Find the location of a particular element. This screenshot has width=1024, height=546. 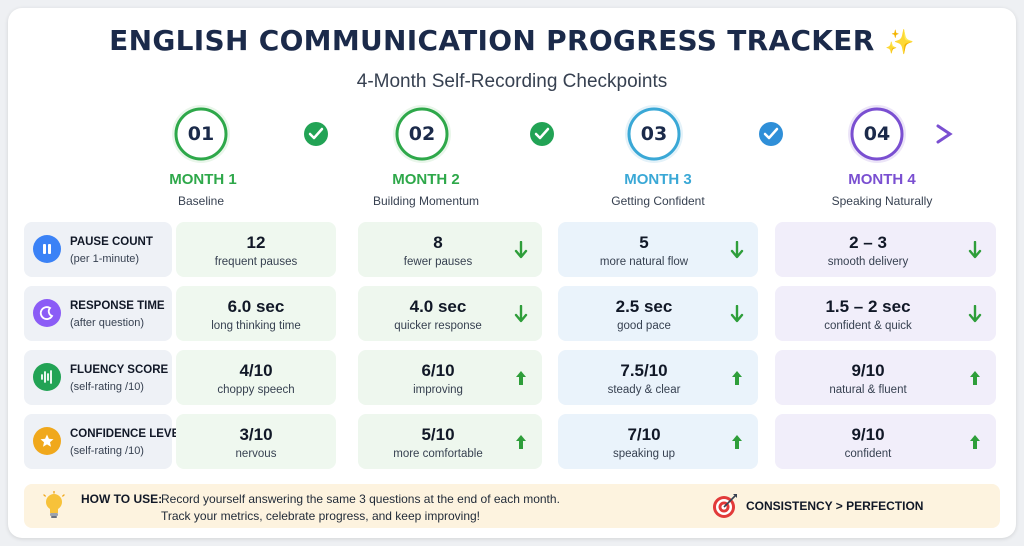

month-description: Building Momentum is located at coordinates (426, 201).